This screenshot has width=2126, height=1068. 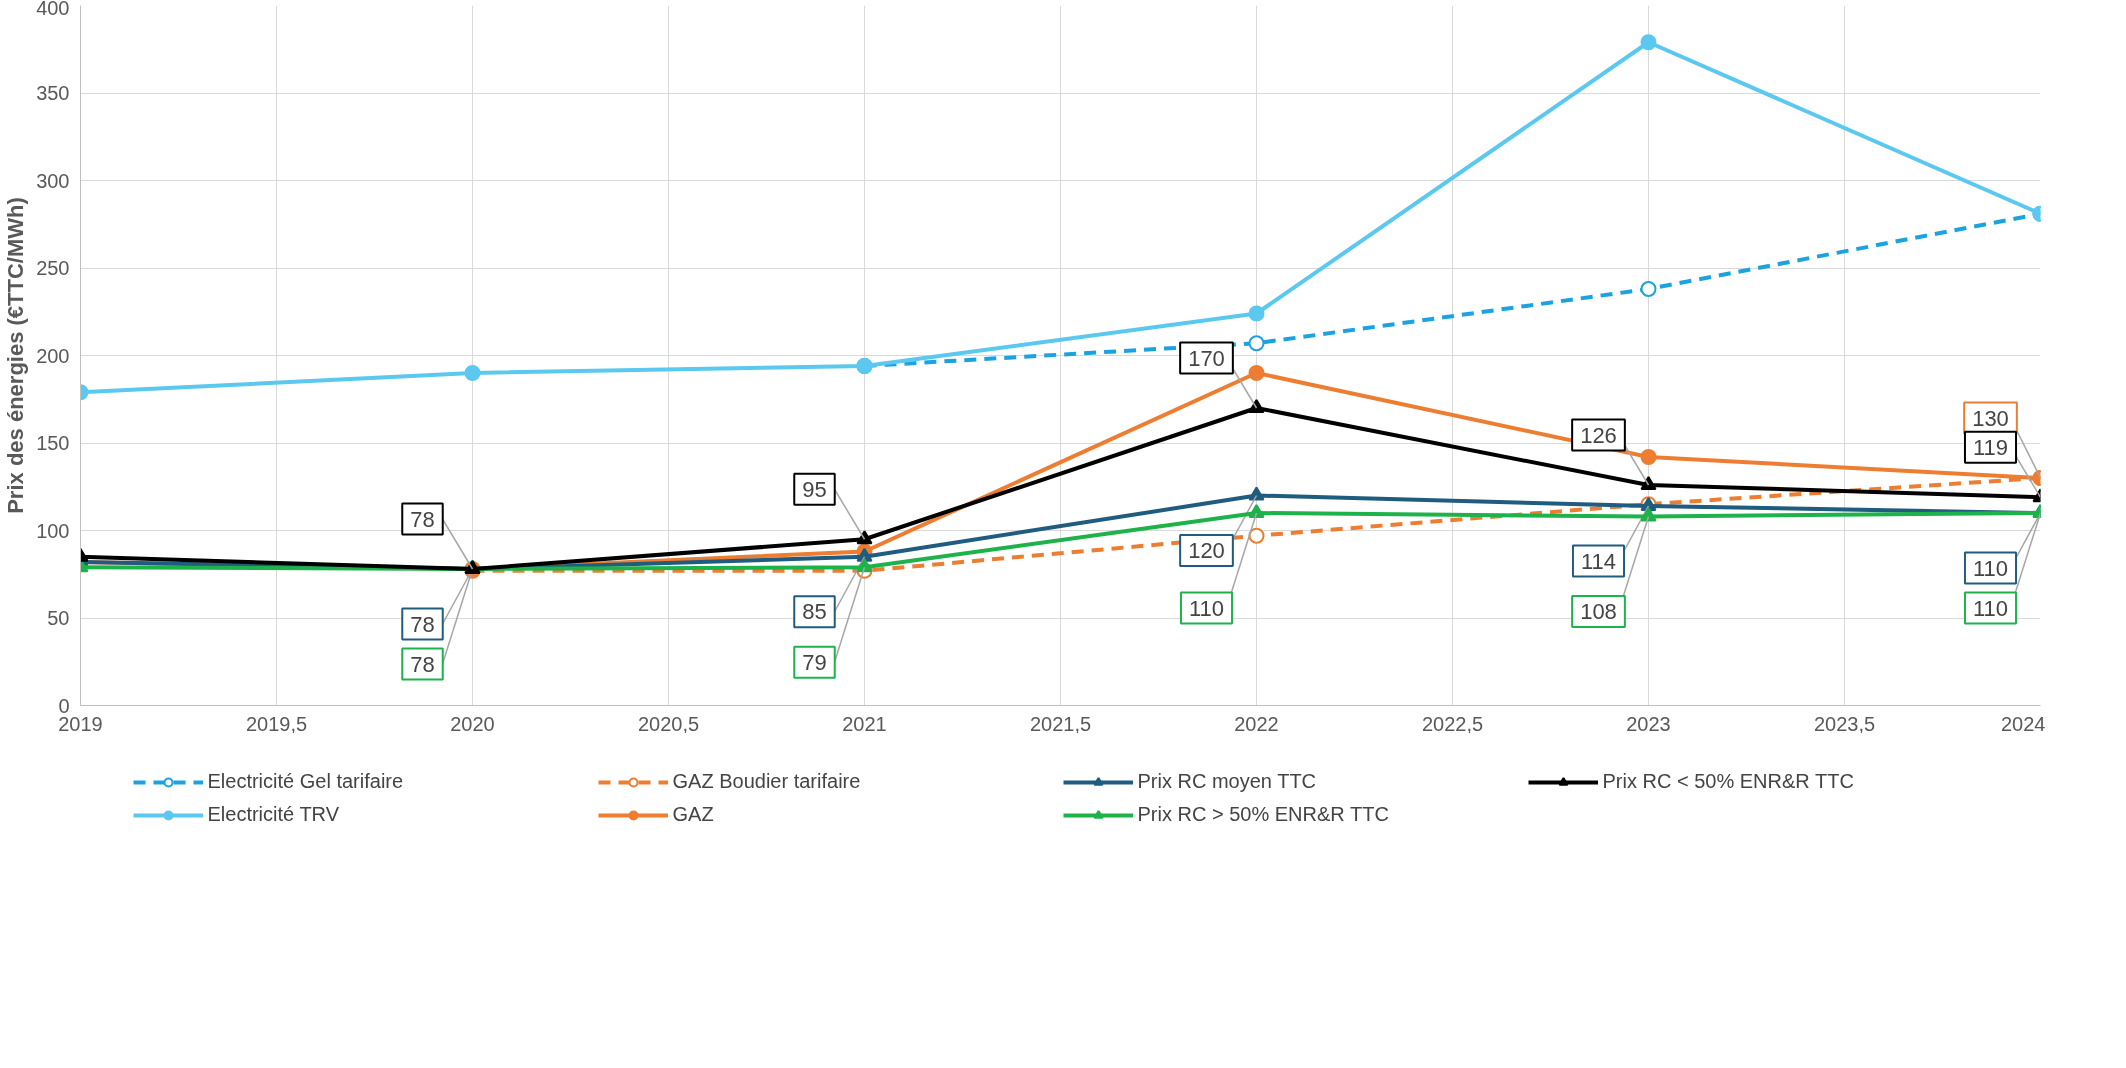 What do you see at coordinates (864, 723) in the screenshot?
I see `x-tick-label: 2021` at bounding box center [864, 723].